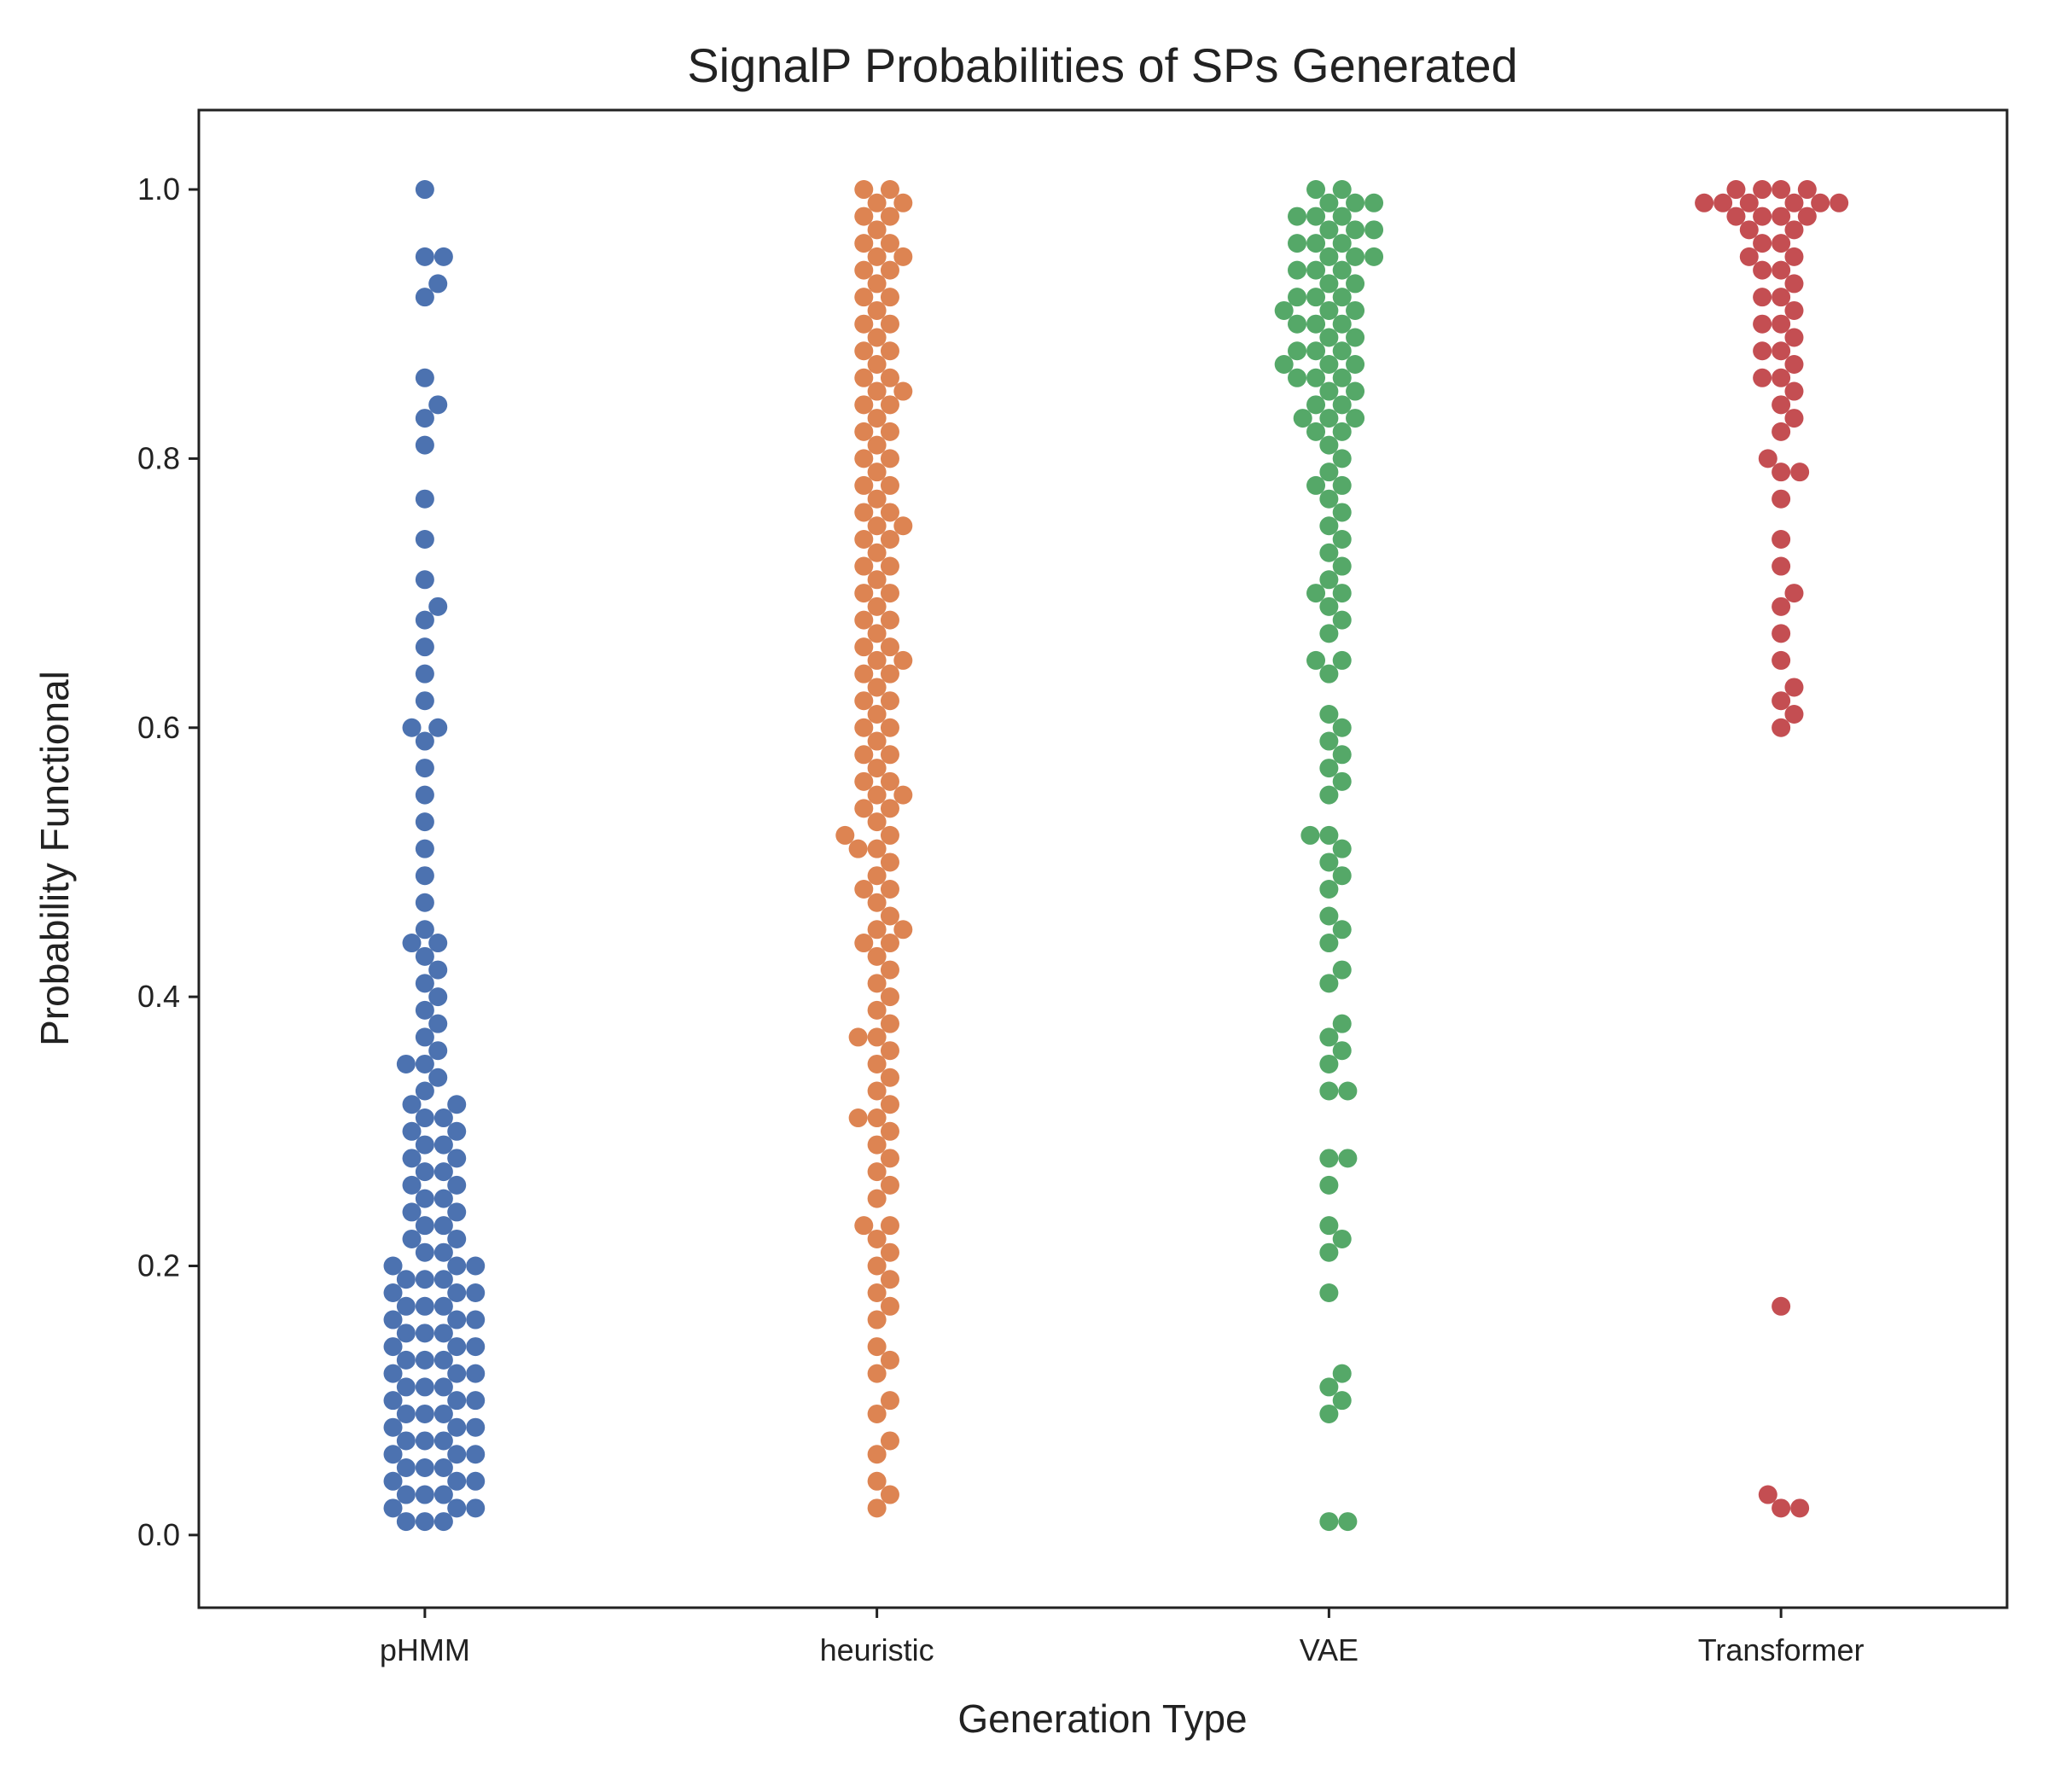 The height and width of the screenshot is (1792, 2048). What do you see at coordinates (158, 727) in the screenshot?
I see `y-tick-label: 0.6` at bounding box center [158, 727].